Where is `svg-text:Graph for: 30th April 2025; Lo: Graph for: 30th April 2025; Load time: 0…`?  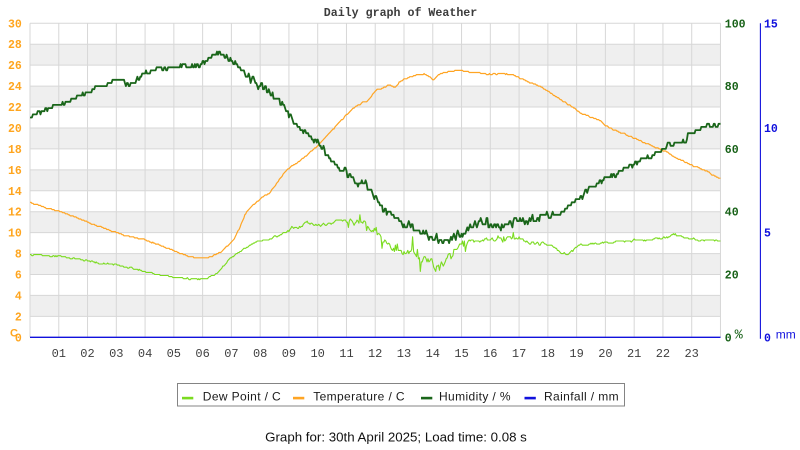 svg-text:Graph for: 30th April 2025; Lo: Graph for: 30th April 2025; Load time: 0… is located at coordinates (396, 436).